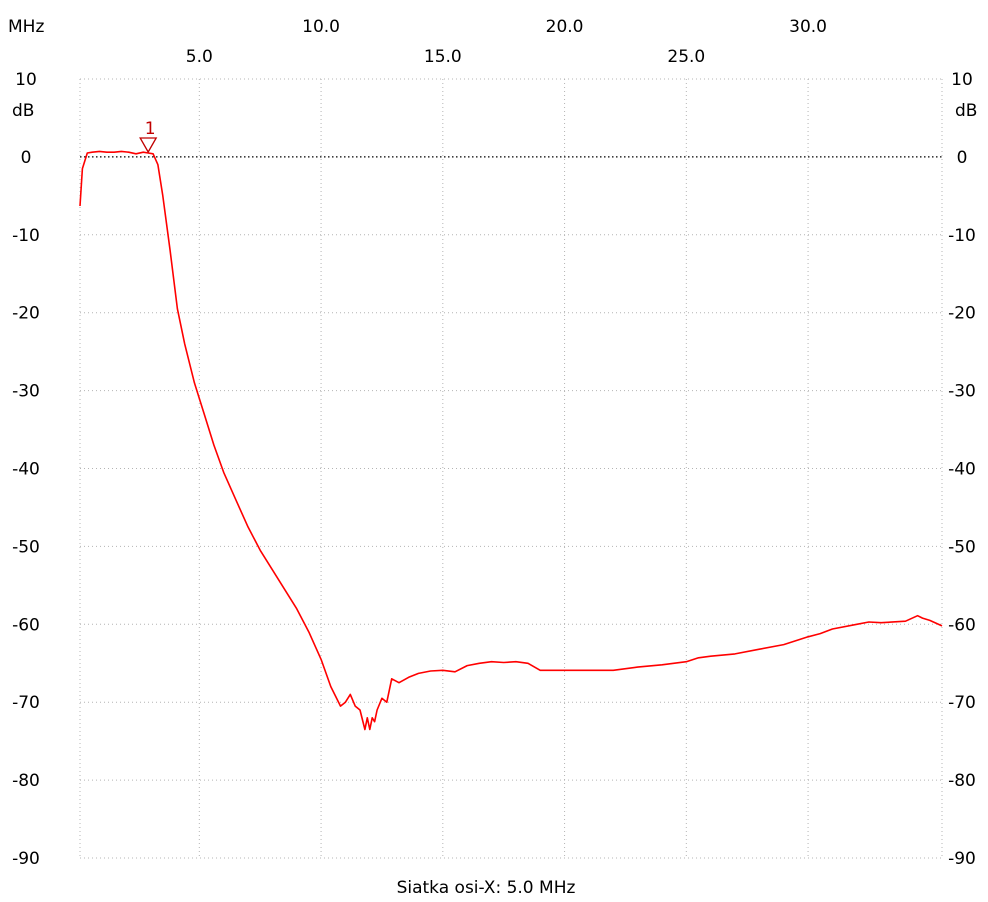  What do you see at coordinates (199, 57) in the screenshot?
I see `x-tick-label-bottom: 5.0` at bounding box center [199, 57].